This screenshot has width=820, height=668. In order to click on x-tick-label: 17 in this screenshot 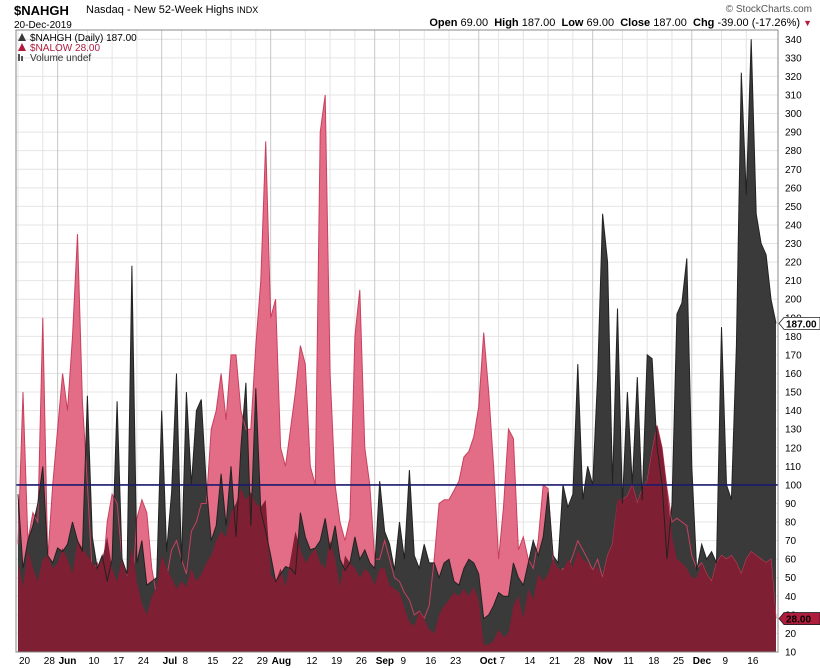, I will do `click(119, 661)`.